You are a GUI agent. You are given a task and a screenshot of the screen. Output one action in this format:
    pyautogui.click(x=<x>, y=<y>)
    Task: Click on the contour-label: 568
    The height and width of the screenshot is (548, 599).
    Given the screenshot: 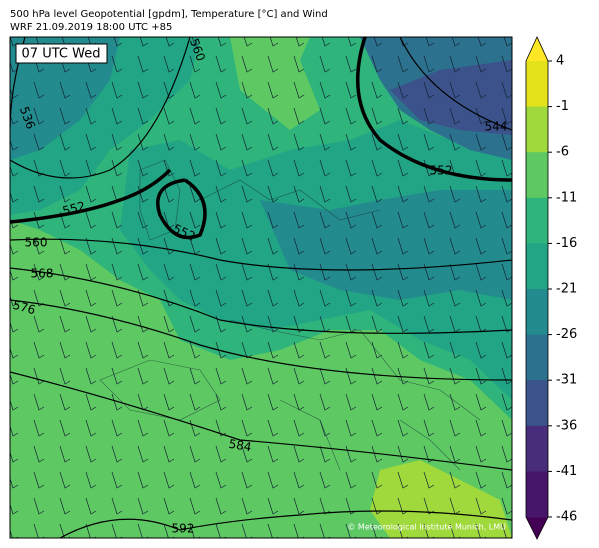 What is the action you would take?
    pyautogui.click(x=42, y=274)
    